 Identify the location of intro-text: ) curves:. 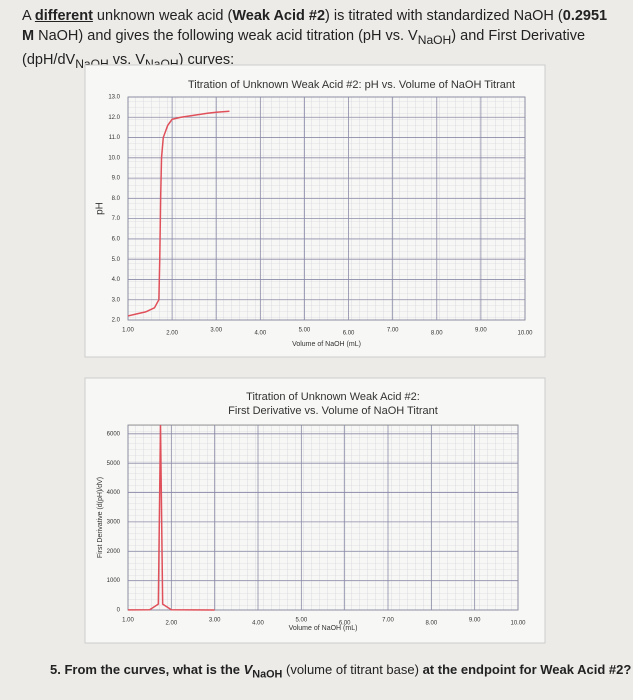
(206, 59).